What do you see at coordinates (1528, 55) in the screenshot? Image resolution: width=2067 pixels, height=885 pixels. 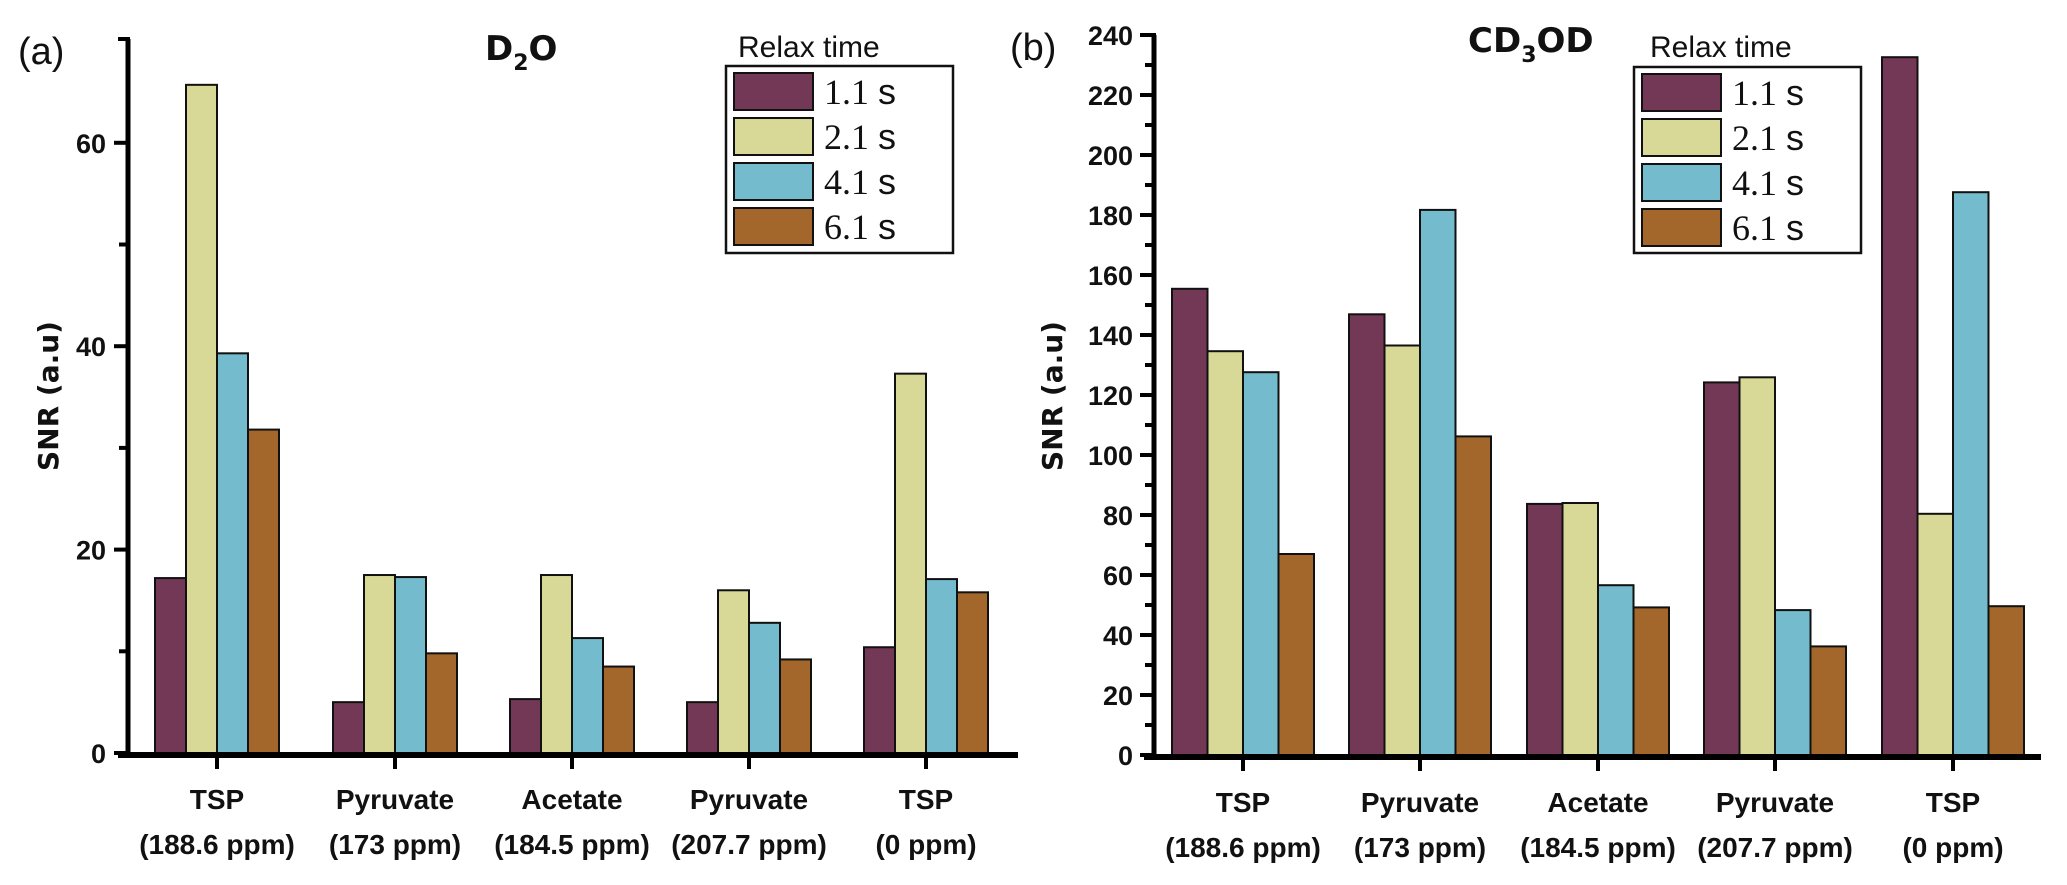 I see `chart-title-subscript: 3` at bounding box center [1528, 55].